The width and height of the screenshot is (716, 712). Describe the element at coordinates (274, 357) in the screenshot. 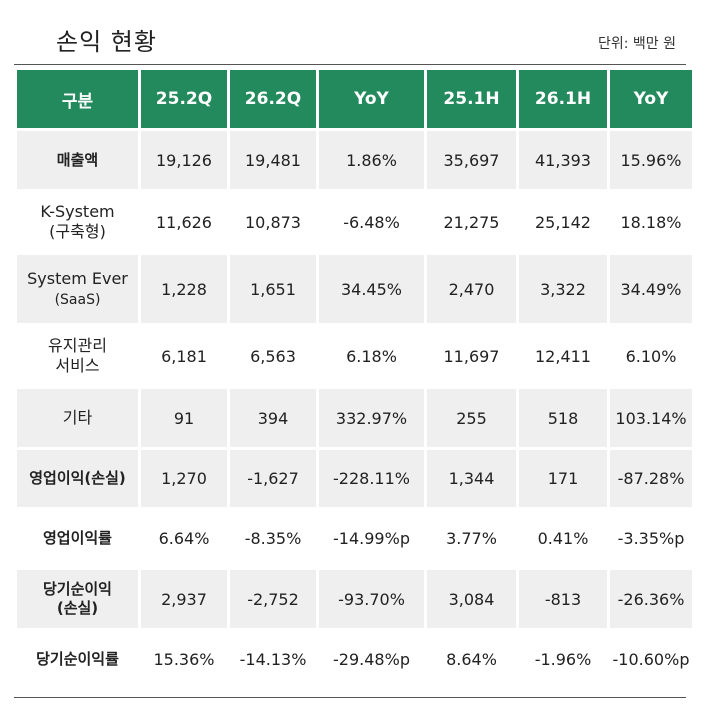

I see `table-cell: 6,563` at that location.